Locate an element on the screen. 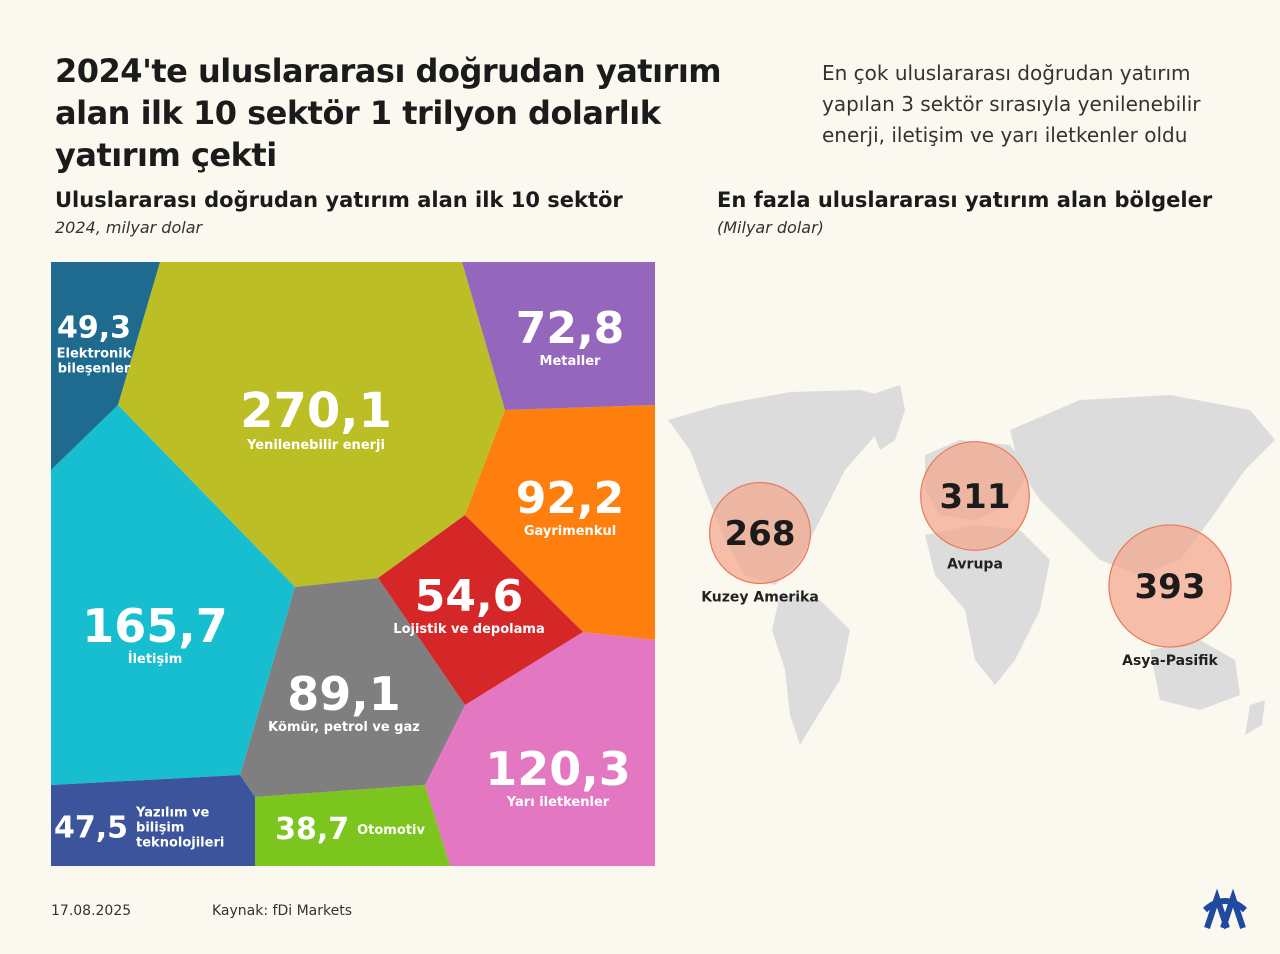  bubble-value: 393 is located at coordinates (1170, 587).